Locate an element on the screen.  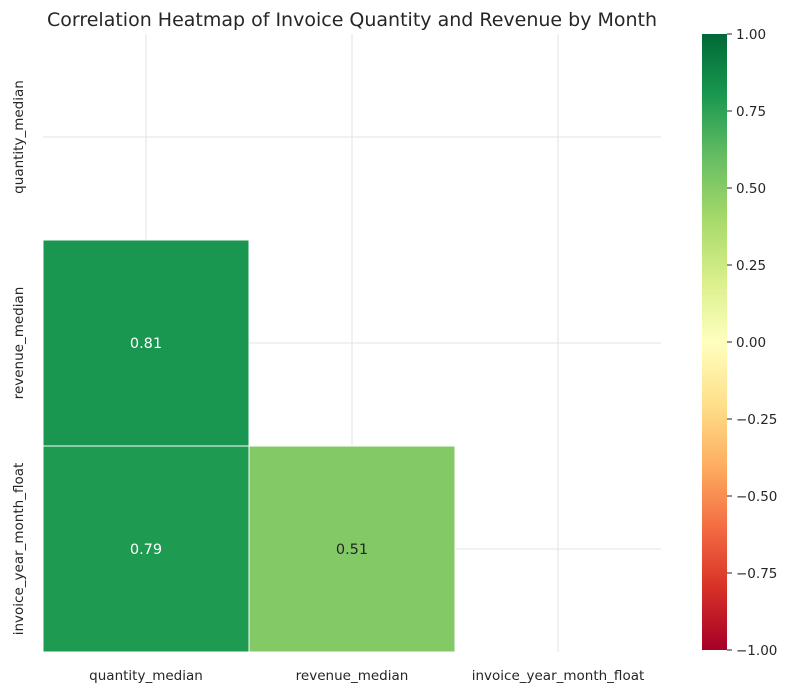
colorbar-tick-label: −0.75 is located at coordinates (756, 574).